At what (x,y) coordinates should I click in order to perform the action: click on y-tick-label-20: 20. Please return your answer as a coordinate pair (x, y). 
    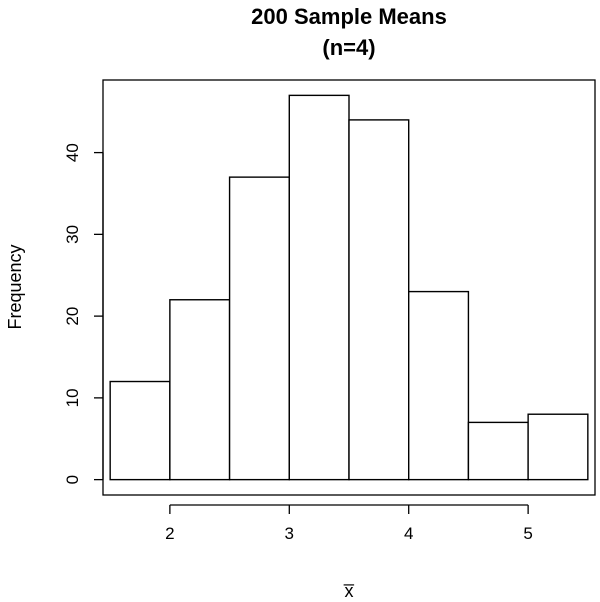
    Looking at the image, I should click on (72, 316).